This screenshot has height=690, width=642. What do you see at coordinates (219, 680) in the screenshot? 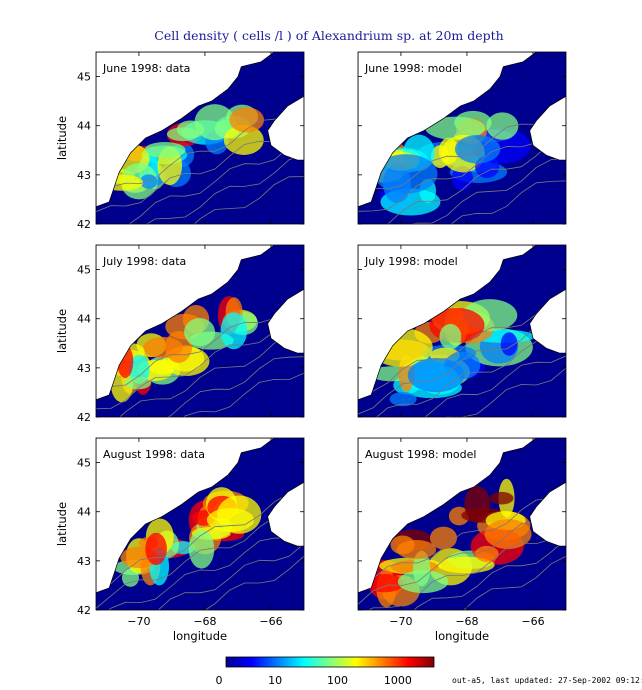
I see `colorbar-tick-label: 0` at bounding box center [219, 680].